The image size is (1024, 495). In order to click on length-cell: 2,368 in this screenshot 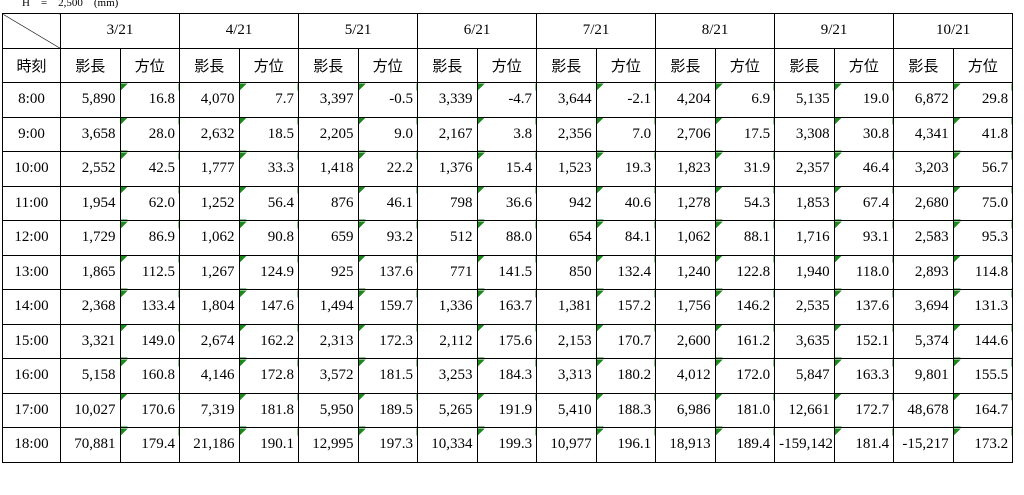, I will do `click(90, 307)`.